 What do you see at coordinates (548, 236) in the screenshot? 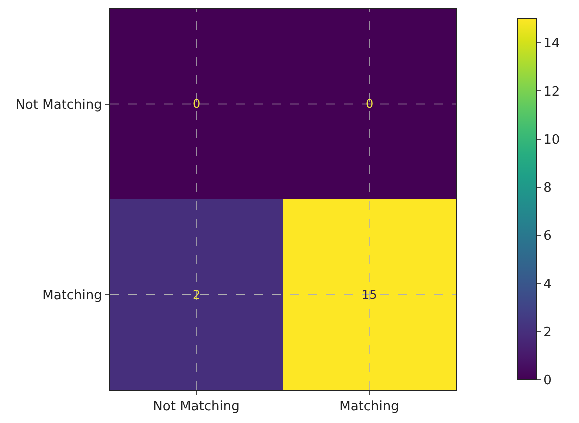
I see `color-bar-label: 6` at bounding box center [548, 236].